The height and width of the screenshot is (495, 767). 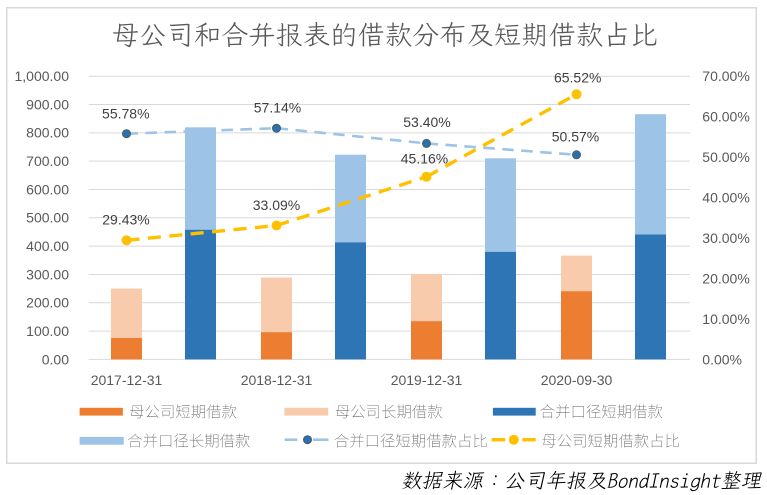 I want to click on svg-text: 300.00, so click(x=47, y=274).